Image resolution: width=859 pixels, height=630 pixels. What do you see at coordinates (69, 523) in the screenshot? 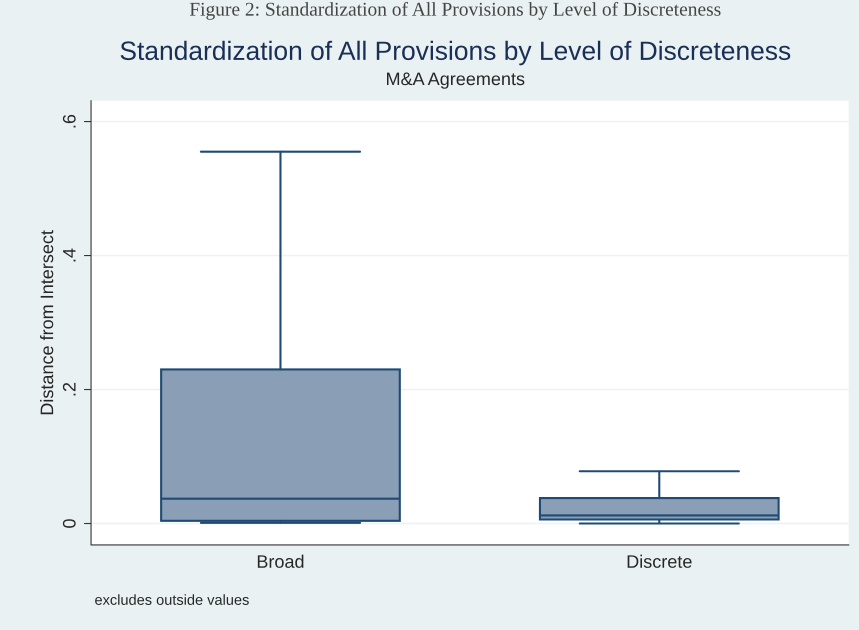
I see `y-tick-label: 0` at bounding box center [69, 523].